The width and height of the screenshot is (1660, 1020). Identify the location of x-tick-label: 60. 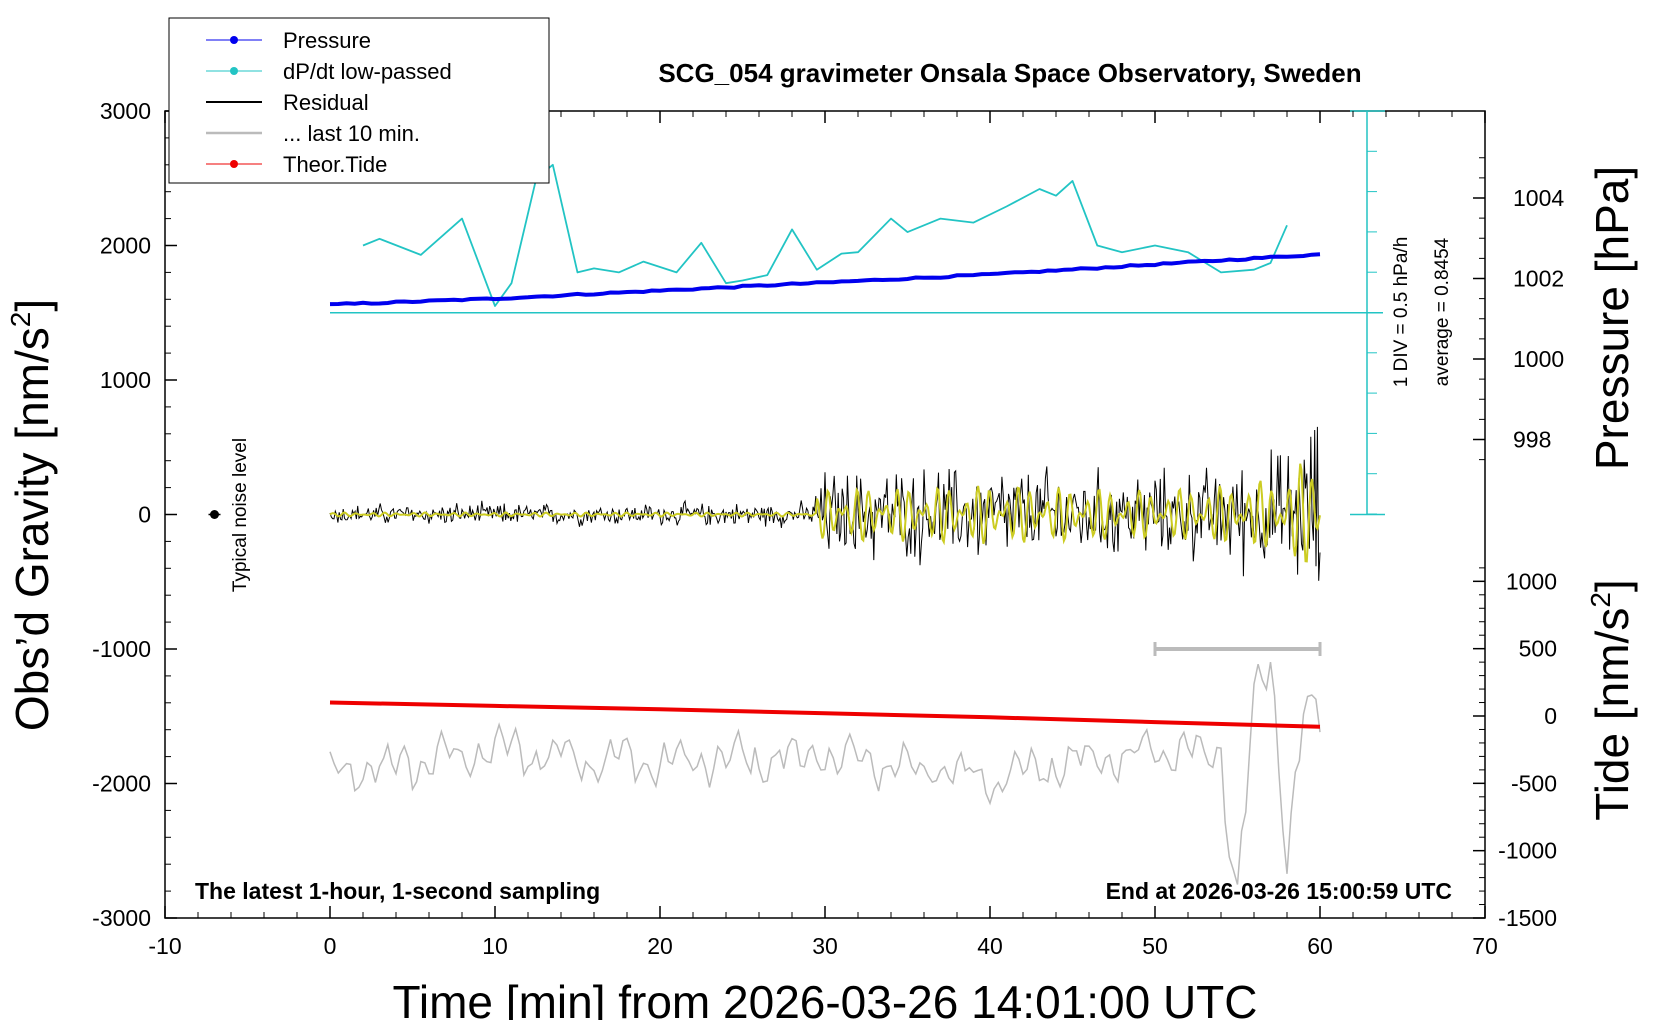
(1320, 946).